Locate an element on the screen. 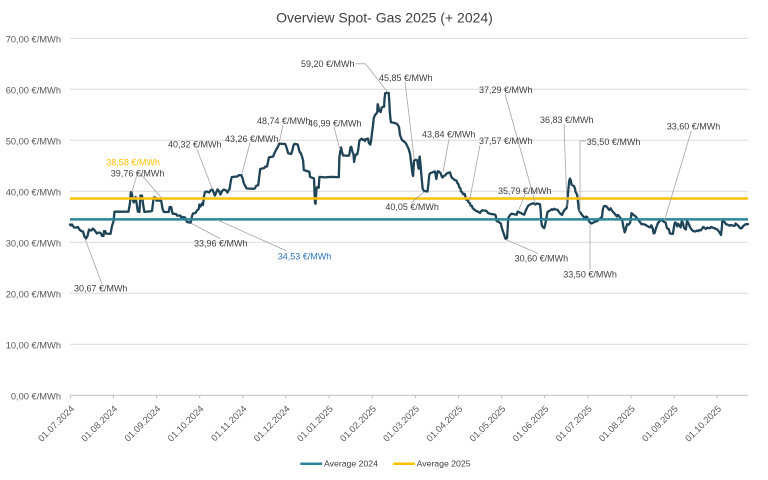 The height and width of the screenshot is (480, 768). svg-text: 59,20 €/MWh is located at coordinates (328, 64).